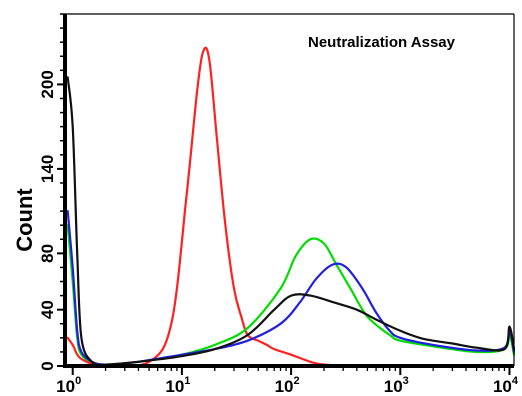 Image resolution: width=522 pixels, height=396 pixels. What do you see at coordinates (47, 169) in the screenshot?
I see `y-tick-label: 140` at bounding box center [47, 169].